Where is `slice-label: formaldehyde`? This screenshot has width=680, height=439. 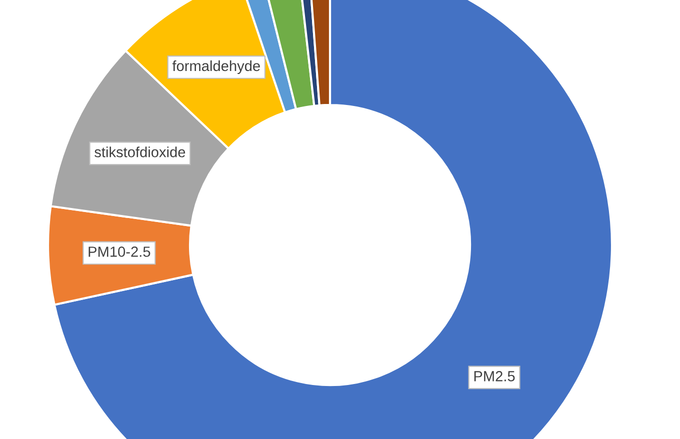
slice-label: formaldehyde is located at coordinates (216, 67).